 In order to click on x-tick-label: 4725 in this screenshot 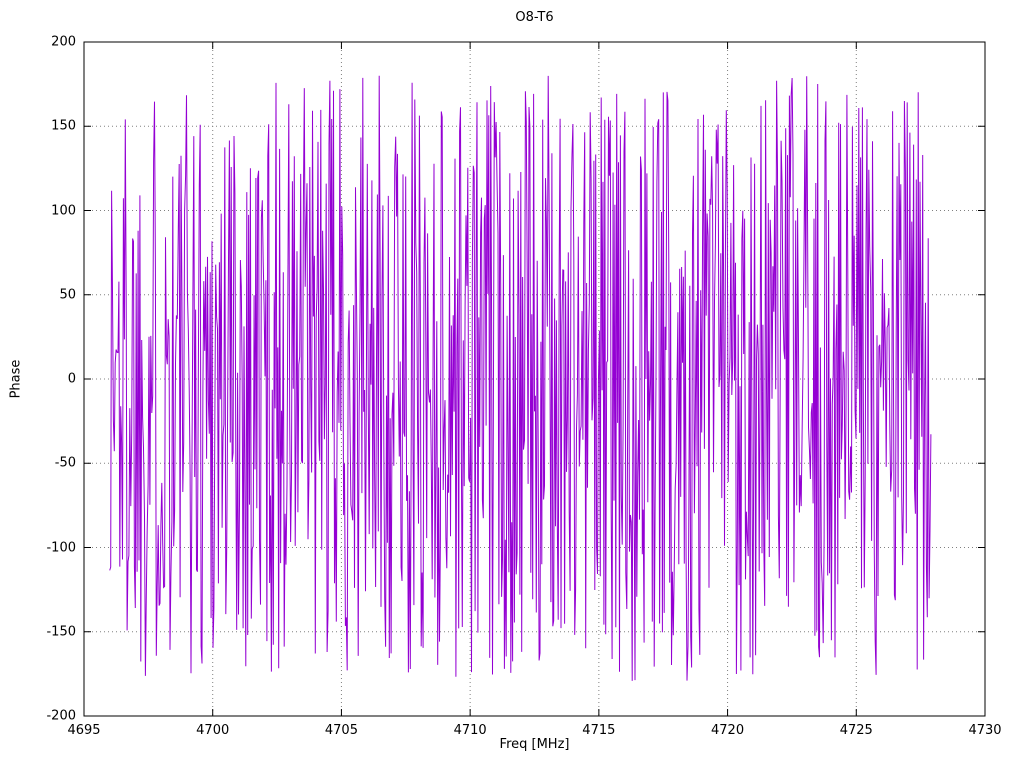, I will do `click(856, 730)`.